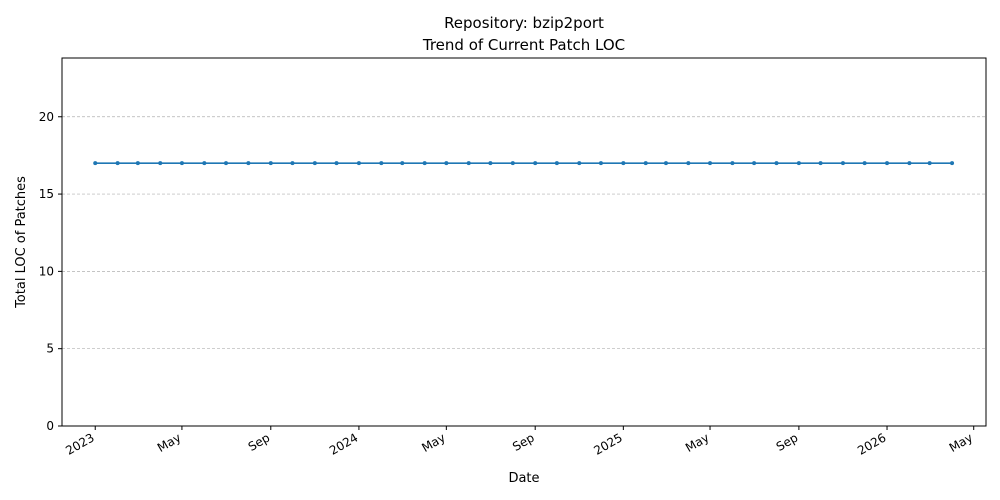  I want to click on y-axis: 0 5 10 15 20, so click(50, 271).